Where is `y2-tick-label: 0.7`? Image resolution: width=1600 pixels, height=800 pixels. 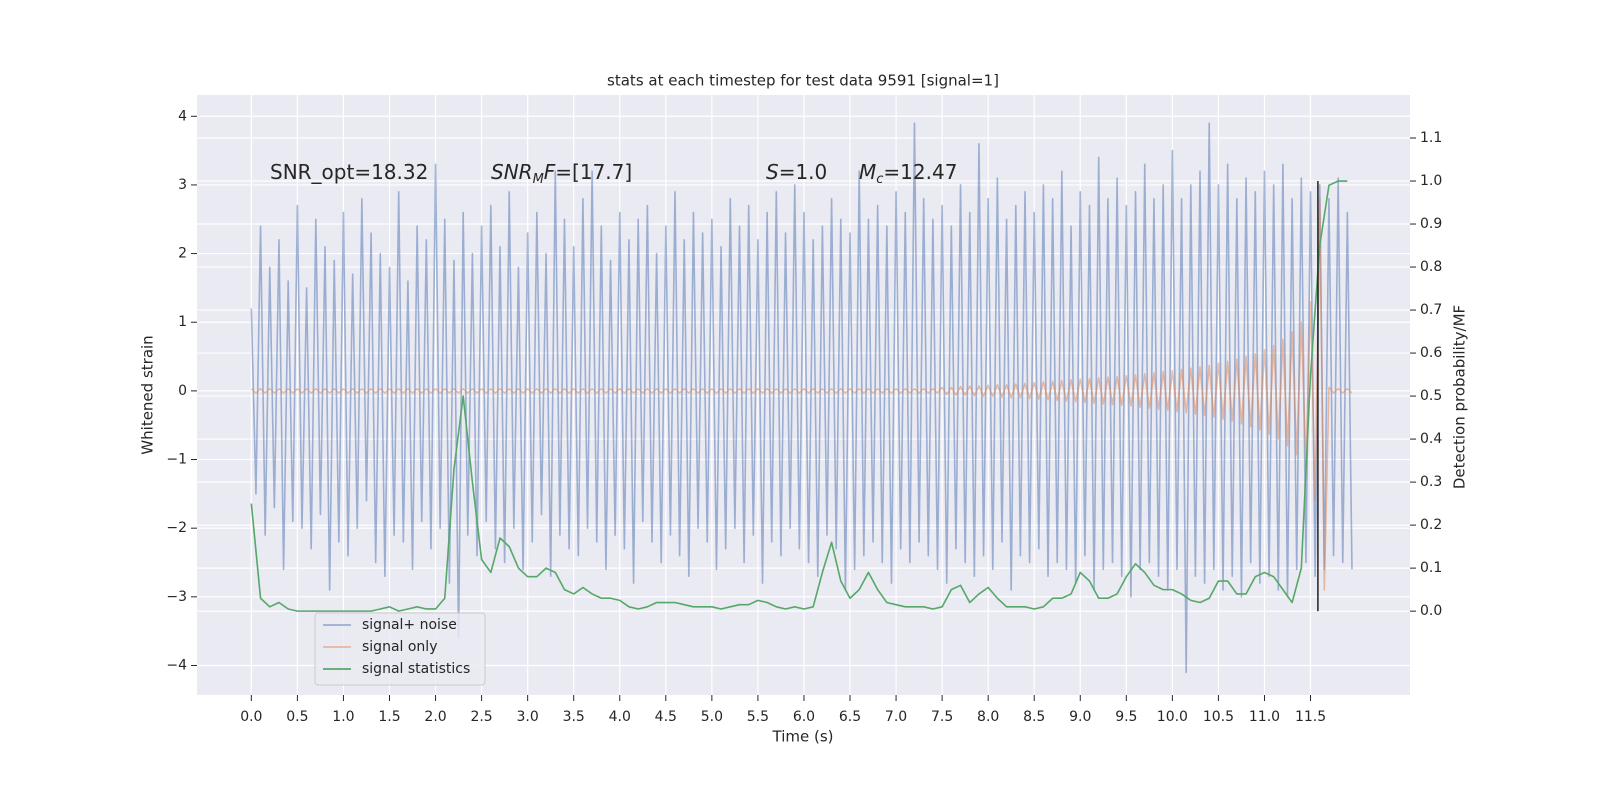 y2-tick-label: 0.7 is located at coordinates (1431, 310).